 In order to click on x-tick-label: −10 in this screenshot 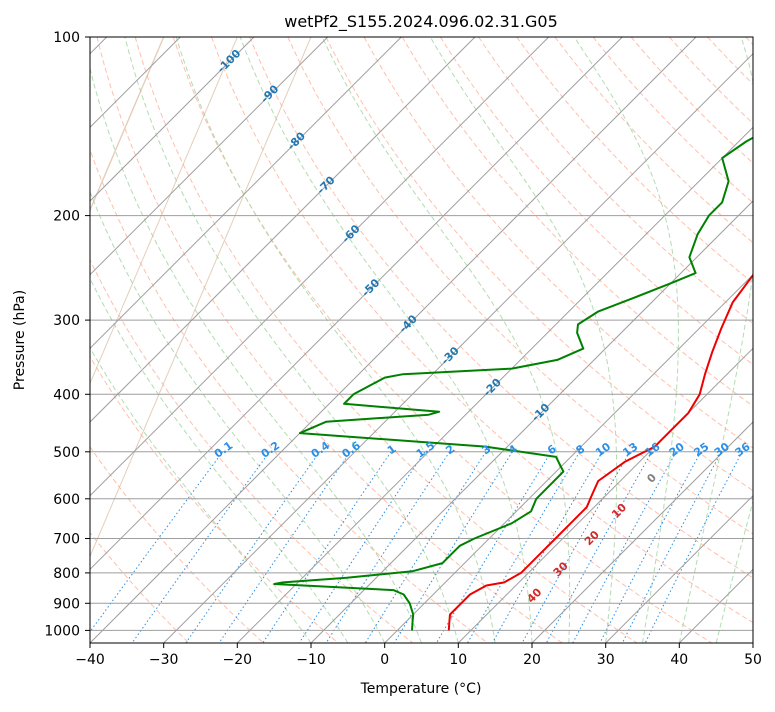, I will do `click(311, 660)`.